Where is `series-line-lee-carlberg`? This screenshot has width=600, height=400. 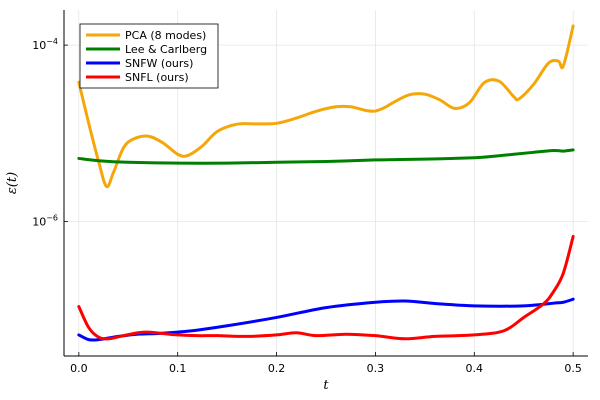 series-line-lee-carlberg is located at coordinates (326, 156).